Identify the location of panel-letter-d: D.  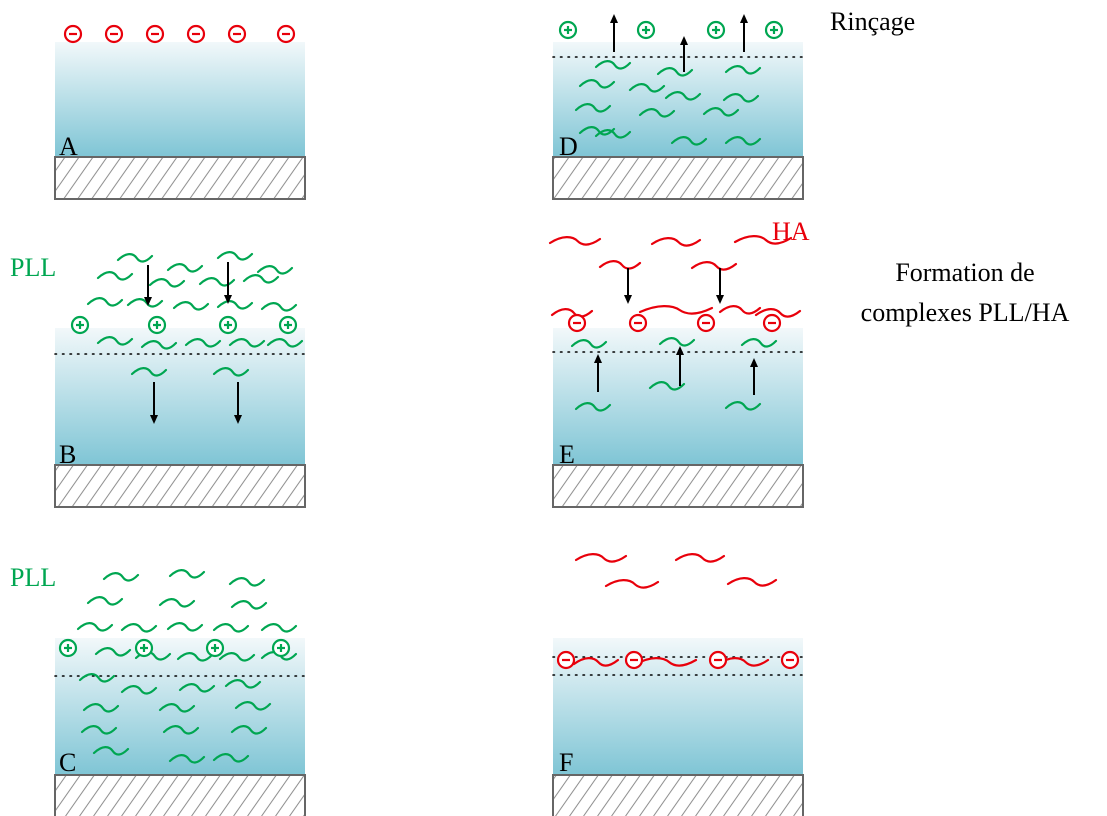
(568, 146).